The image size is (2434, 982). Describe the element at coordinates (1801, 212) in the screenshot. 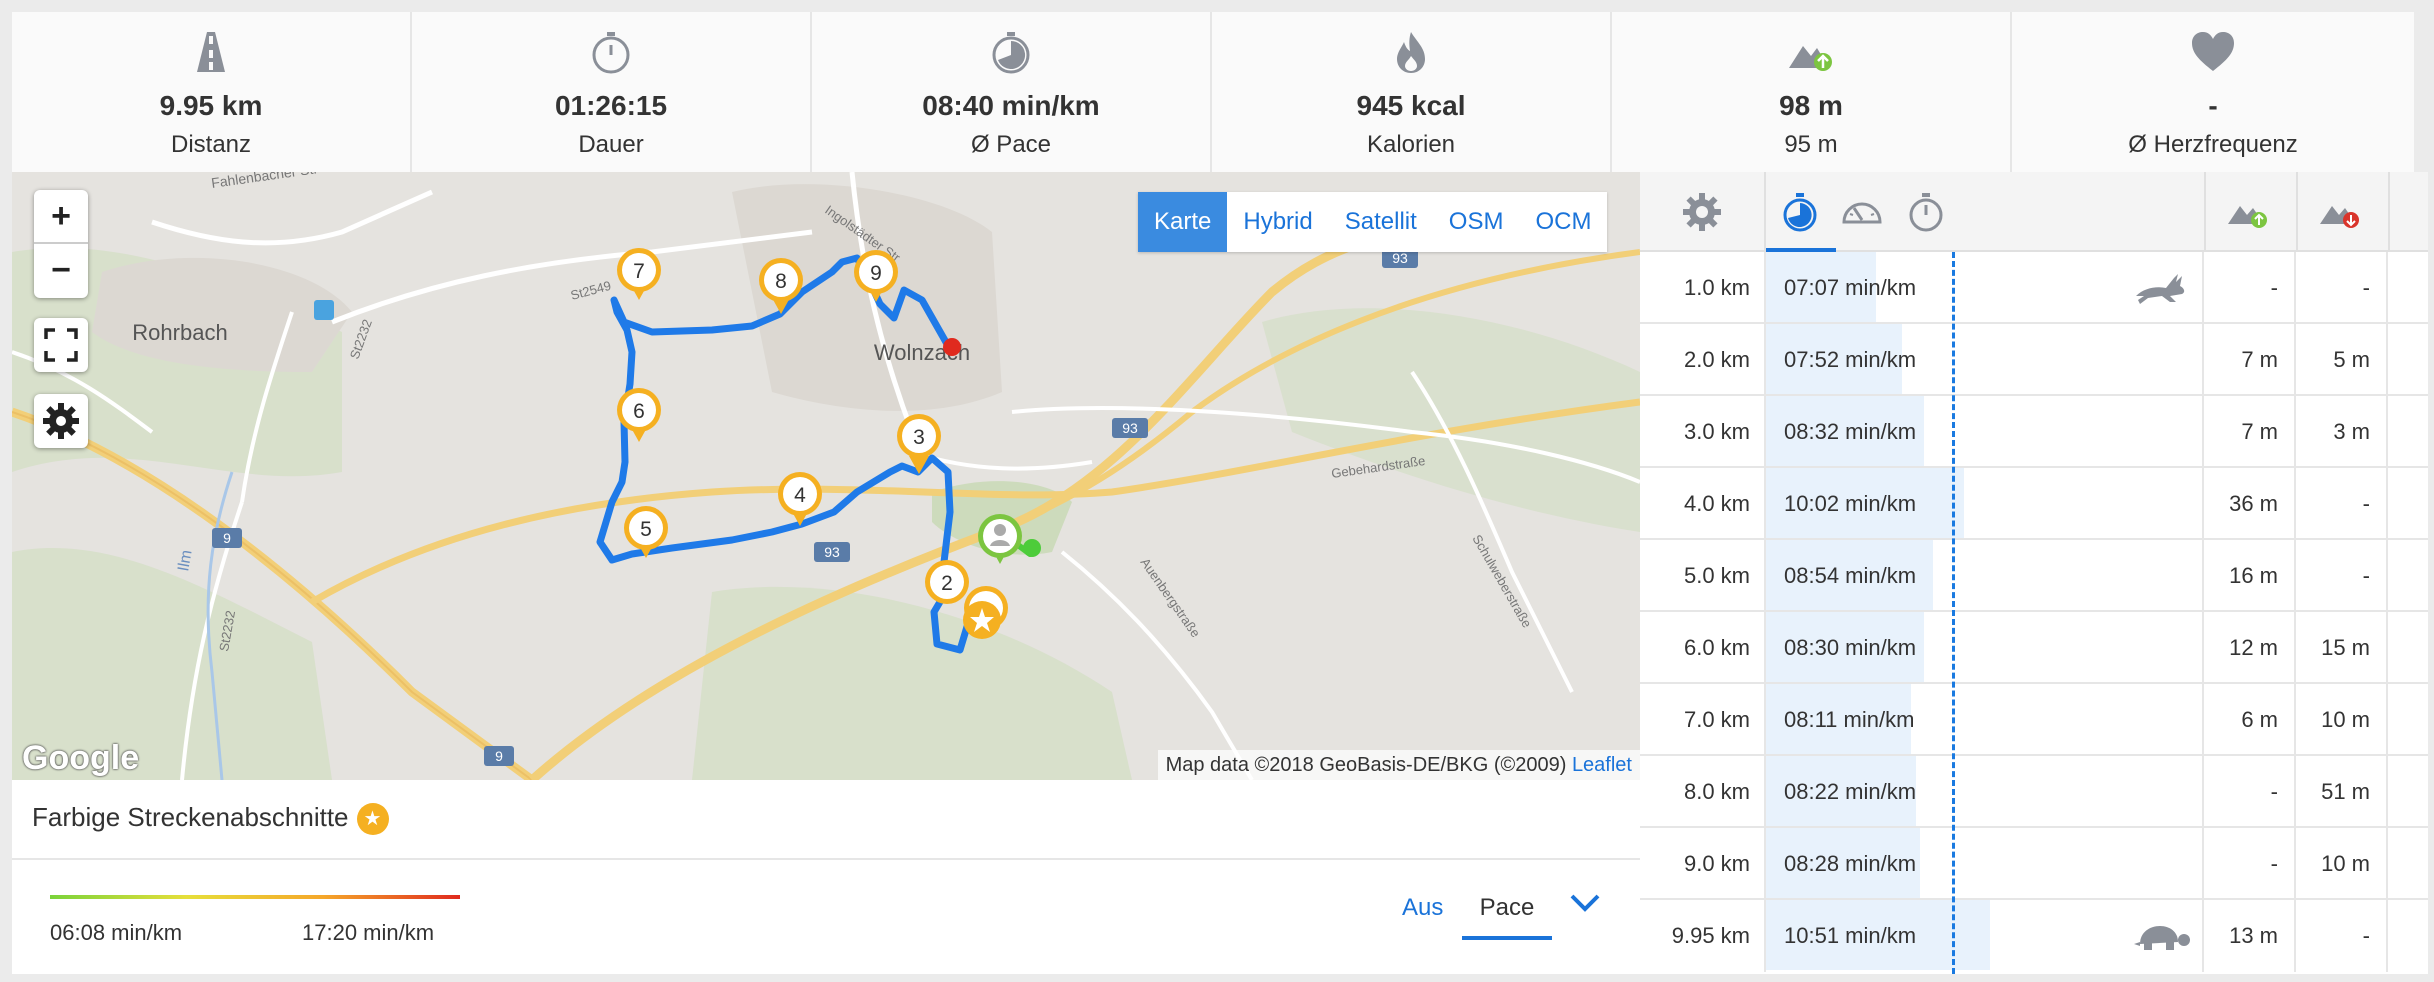

I see `tab-pace` at that location.